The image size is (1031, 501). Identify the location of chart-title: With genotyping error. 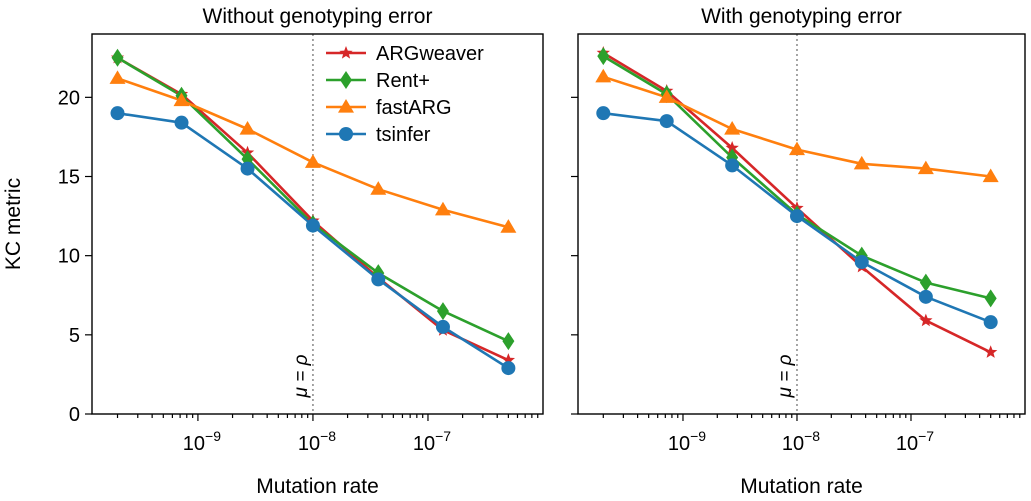
(801, 16).